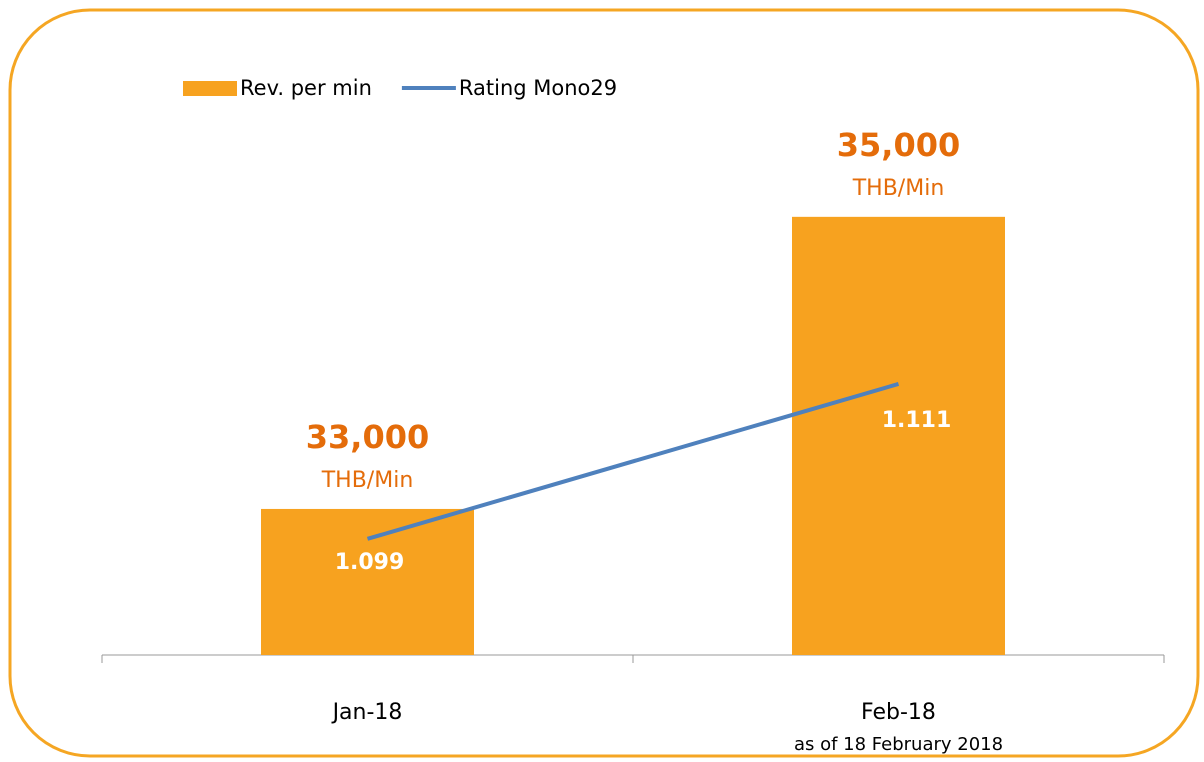 The image size is (1204, 762). Describe the element at coordinates (370, 562) in the screenshot. I see `value-label: 1.099` at that location.